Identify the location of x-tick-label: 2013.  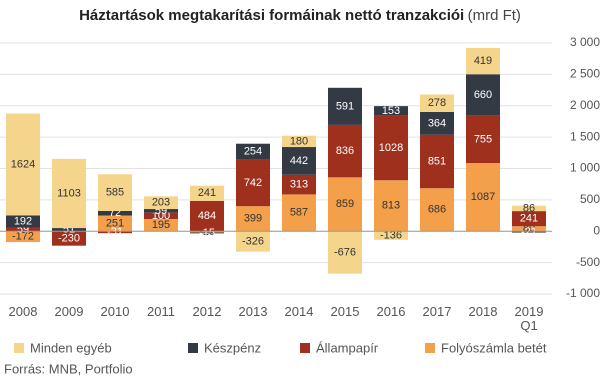
(253, 311).